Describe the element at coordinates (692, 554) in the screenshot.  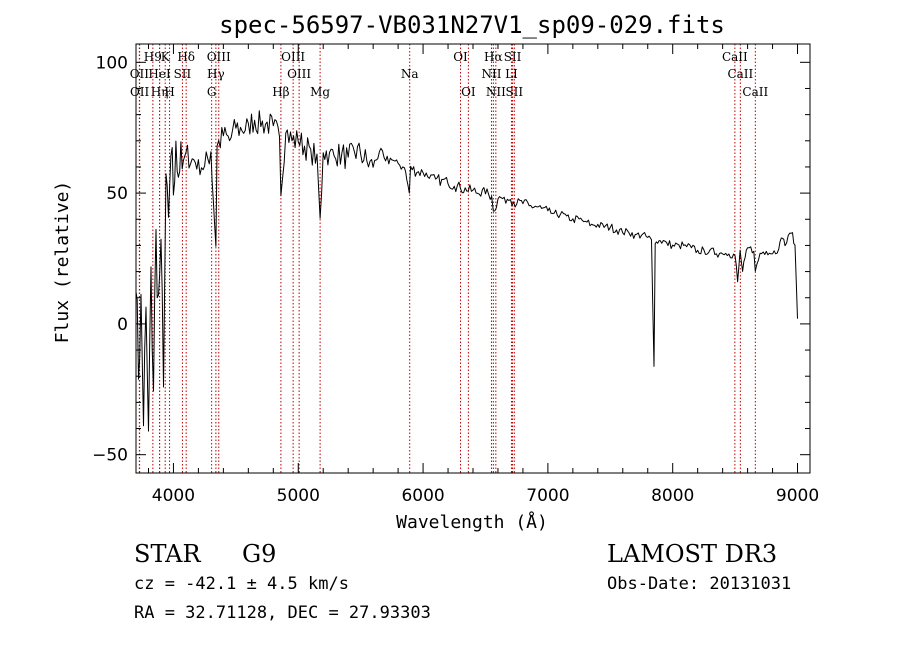
I see `survey-name: LAMOST DR3` at that location.